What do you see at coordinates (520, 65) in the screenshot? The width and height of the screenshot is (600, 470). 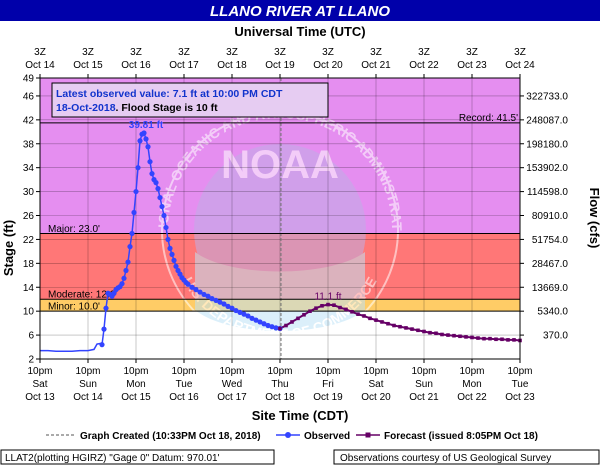 I see `top-tick-date: Oct 24` at bounding box center [520, 65].